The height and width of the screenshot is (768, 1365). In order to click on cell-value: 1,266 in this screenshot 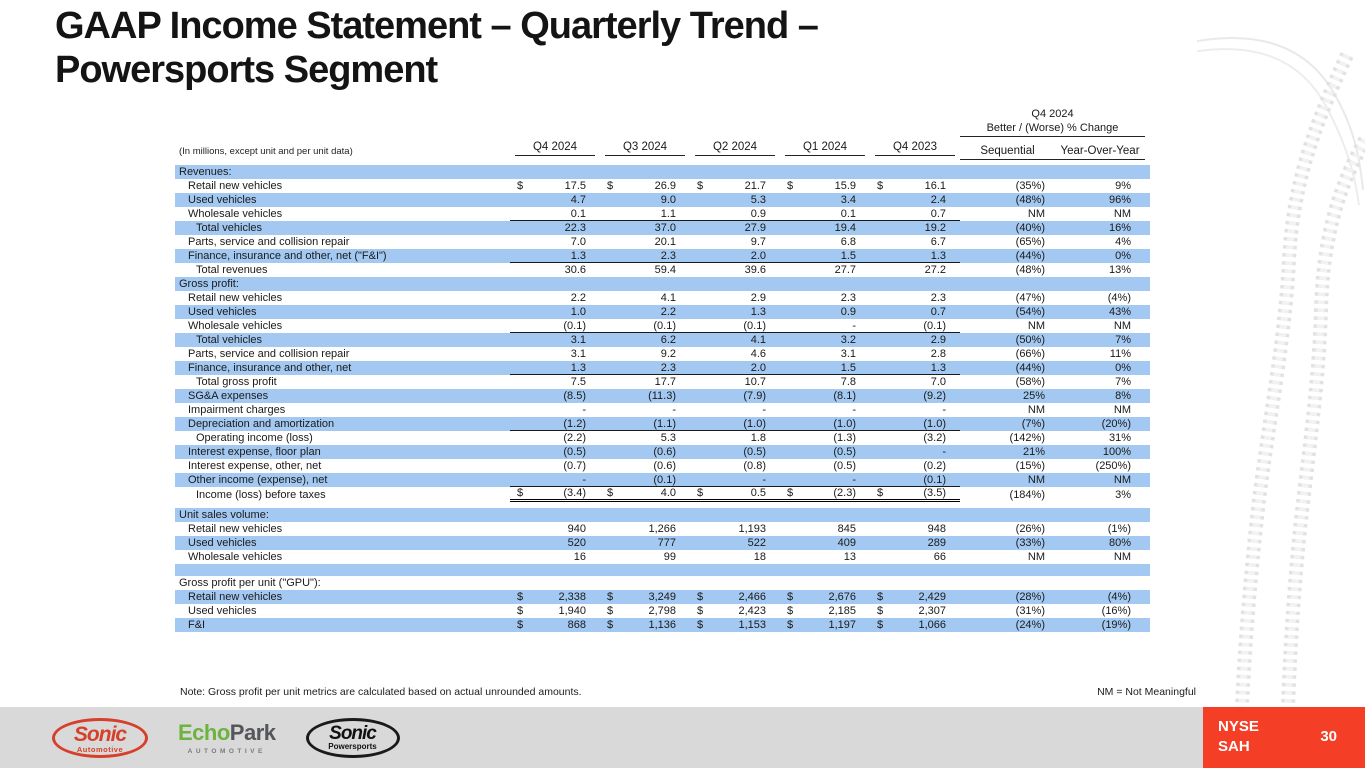, I will do `click(662, 529)`.